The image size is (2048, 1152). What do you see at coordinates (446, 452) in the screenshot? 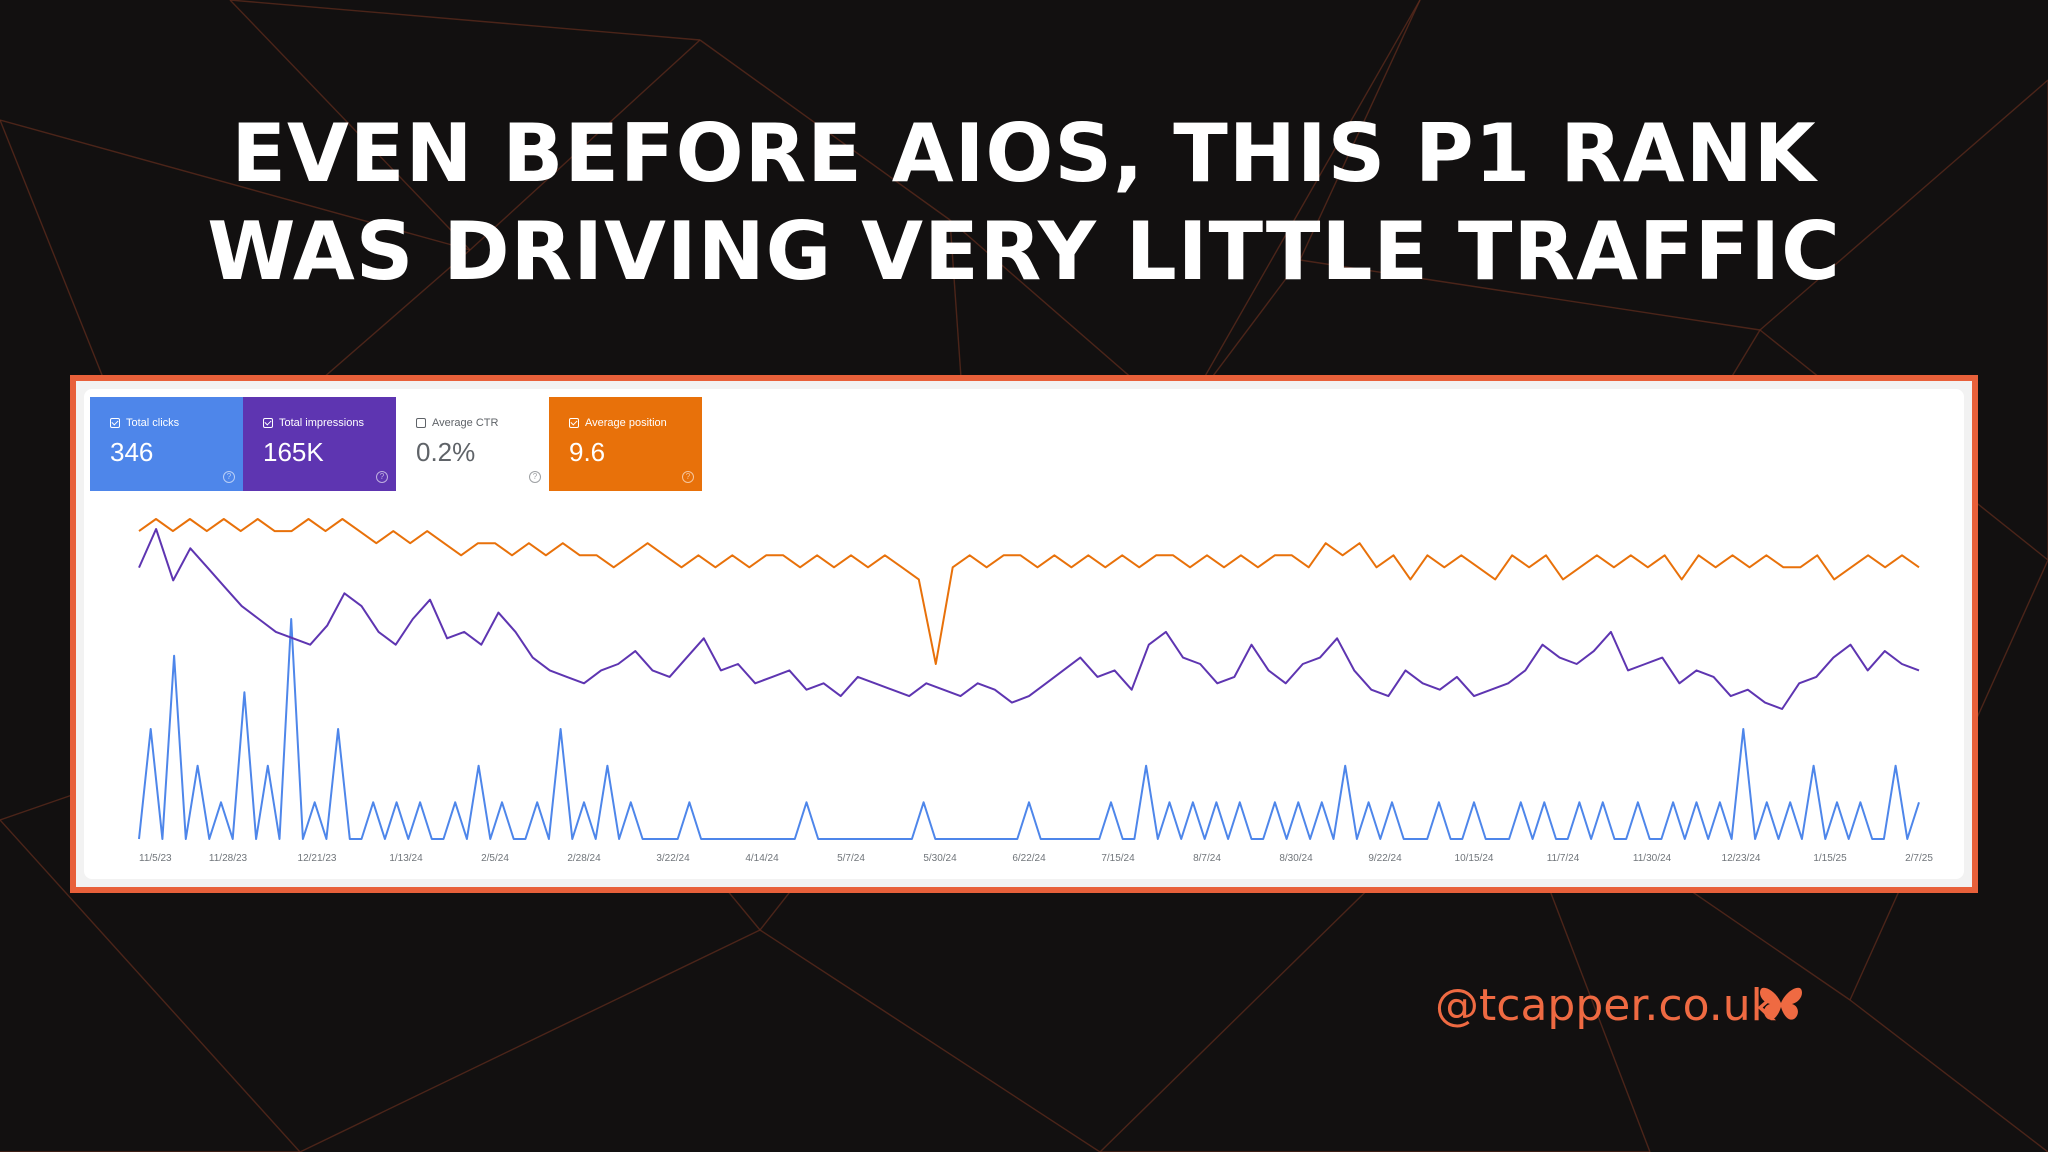
I see `metric-value: 0.2%` at bounding box center [446, 452].